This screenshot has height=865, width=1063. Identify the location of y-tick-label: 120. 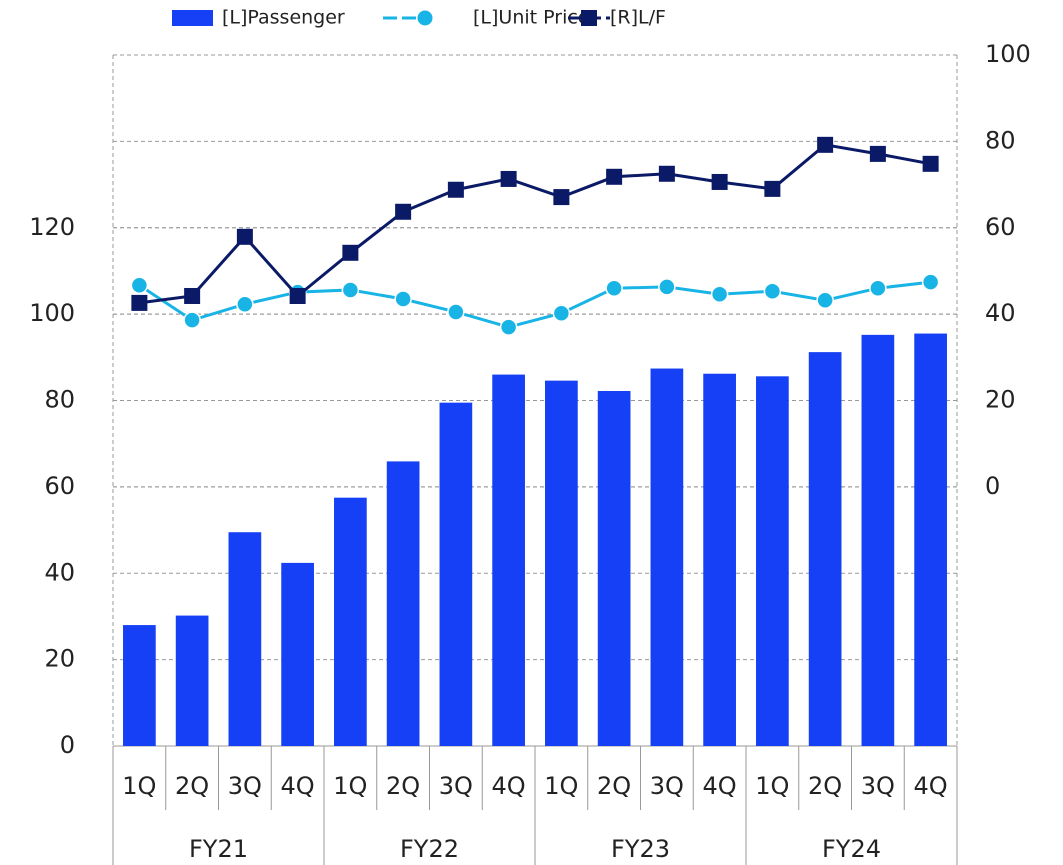
(52, 227).